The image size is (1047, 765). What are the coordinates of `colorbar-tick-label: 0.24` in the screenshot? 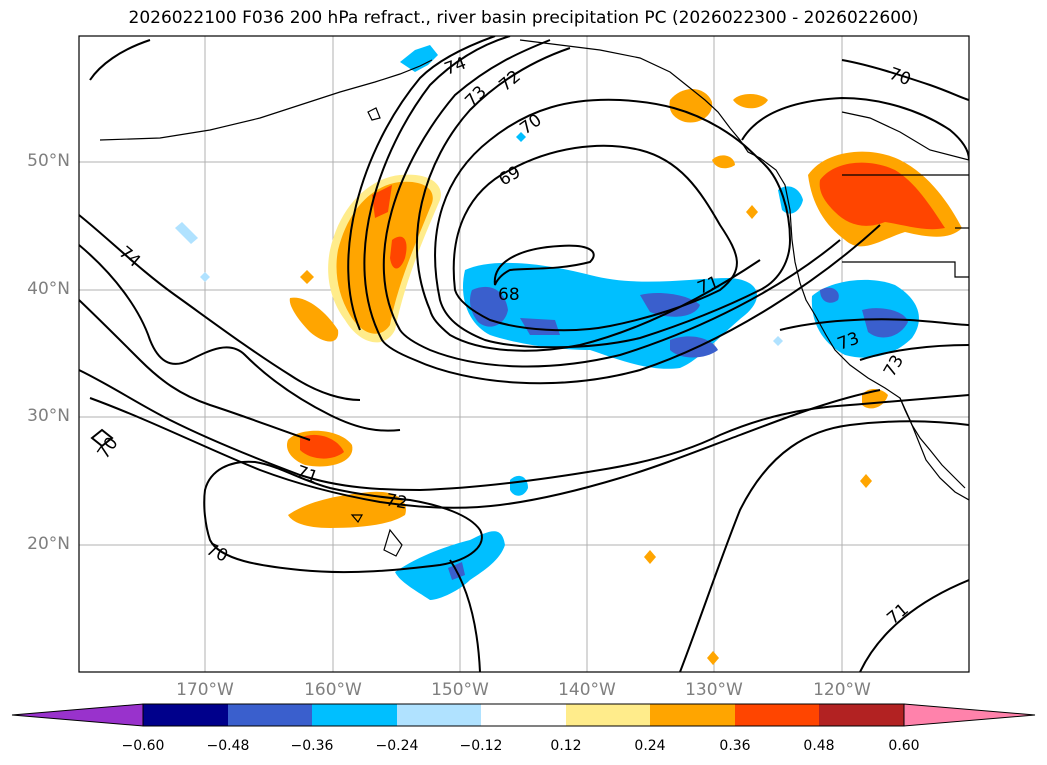 It's located at (650, 746).